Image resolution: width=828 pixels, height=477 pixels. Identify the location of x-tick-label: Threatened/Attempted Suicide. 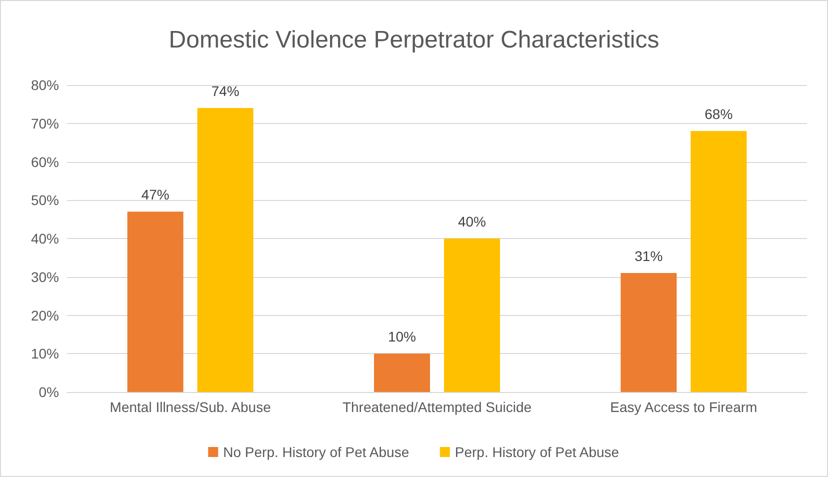
(437, 407).